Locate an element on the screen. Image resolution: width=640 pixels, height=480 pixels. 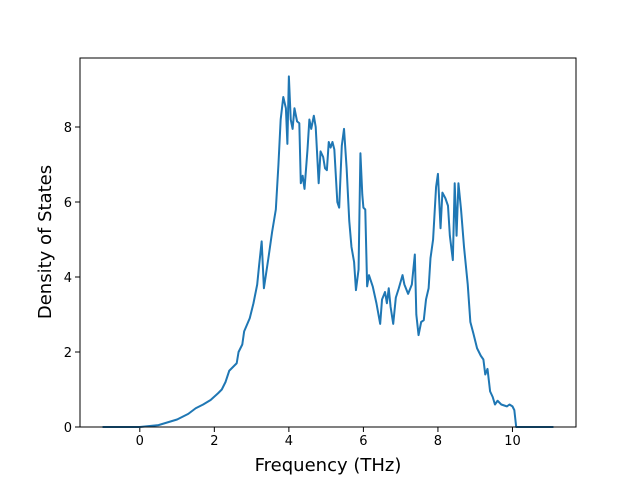
x-tick-label: 6 is located at coordinates (363, 441).